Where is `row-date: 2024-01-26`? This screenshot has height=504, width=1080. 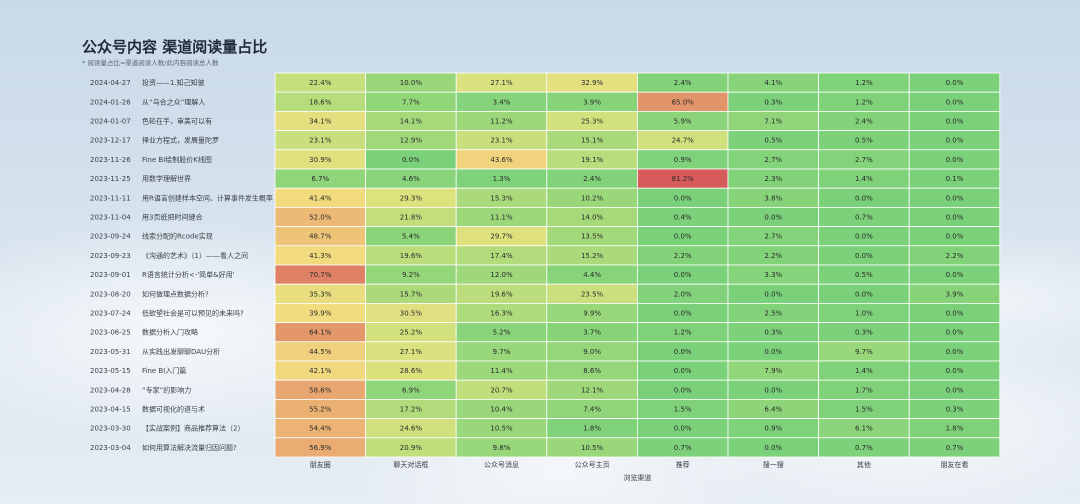
row-date: 2024-01-26 is located at coordinates (110, 102).